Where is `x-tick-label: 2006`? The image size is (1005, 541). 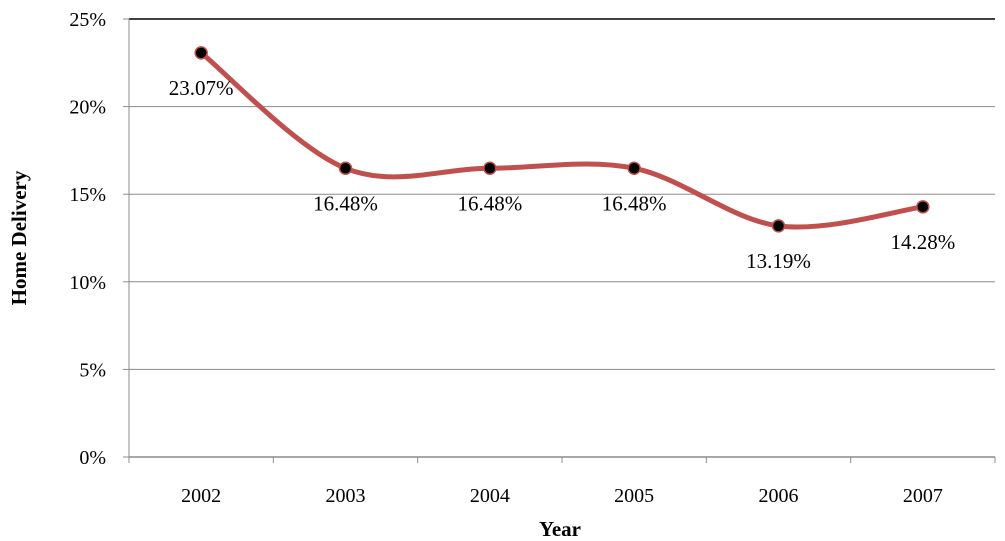
x-tick-label: 2006 is located at coordinates (779, 496).